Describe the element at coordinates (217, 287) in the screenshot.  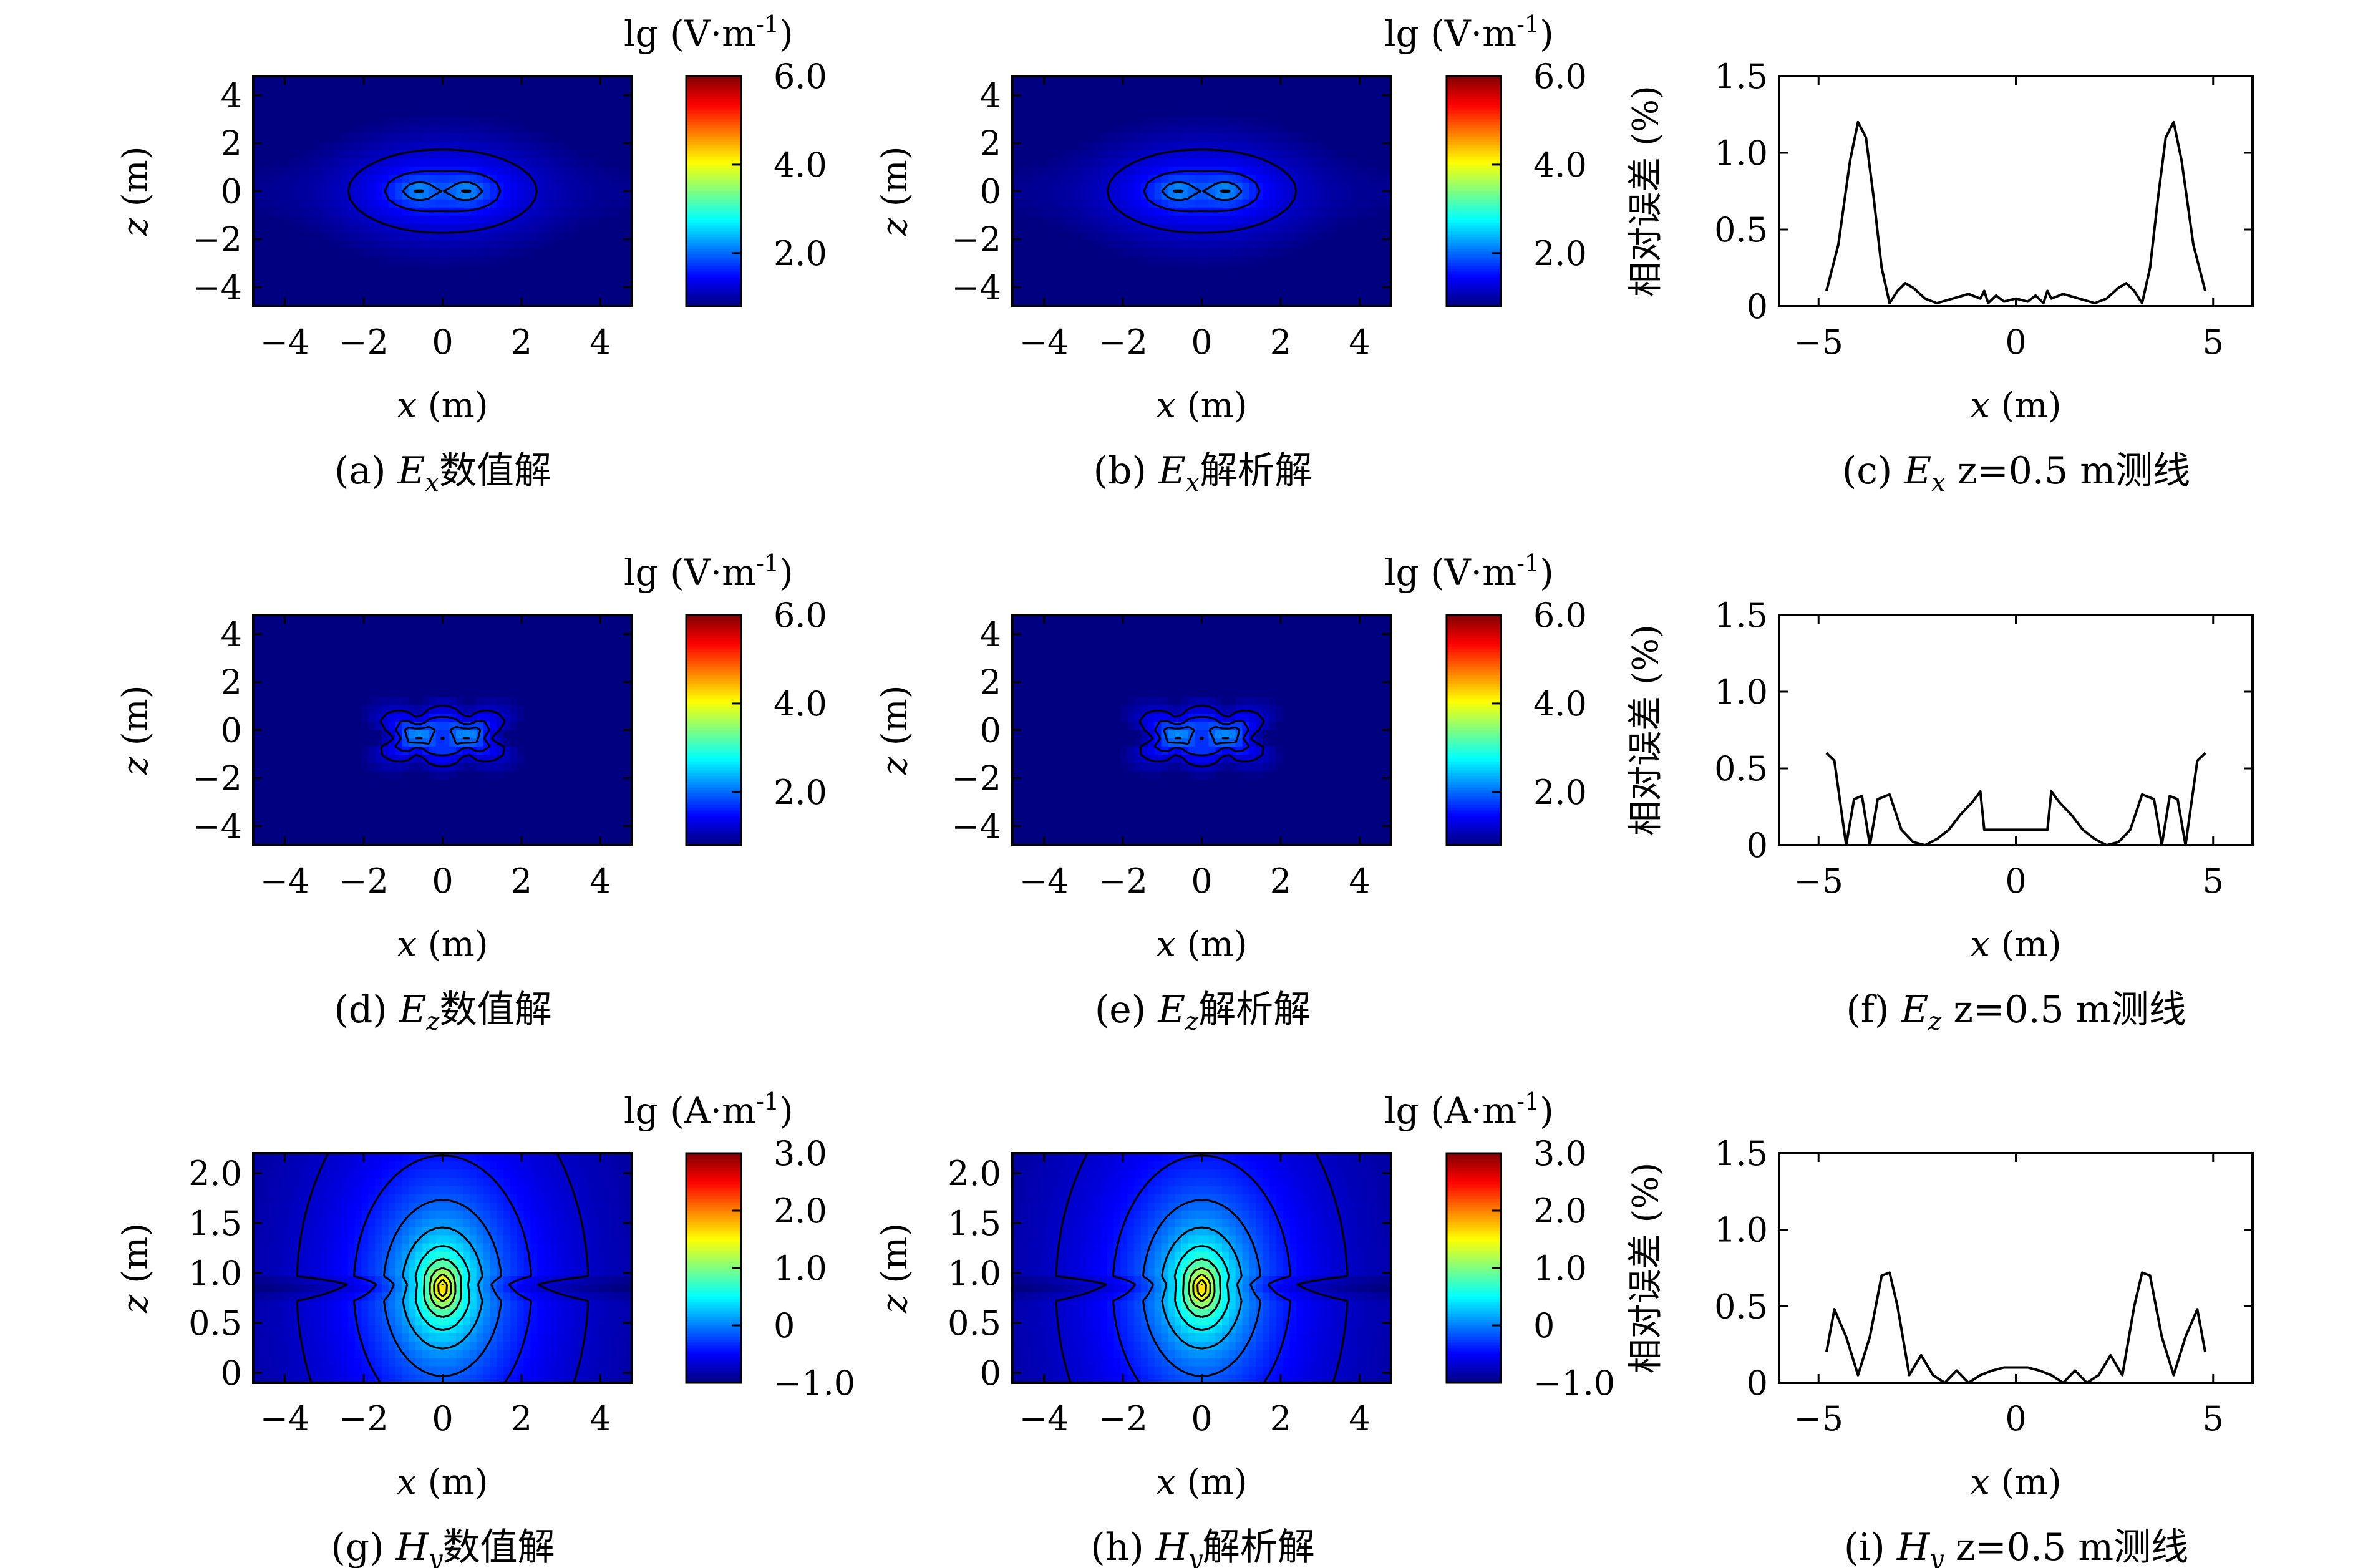
I see `y-tick-label: −4` at that location.